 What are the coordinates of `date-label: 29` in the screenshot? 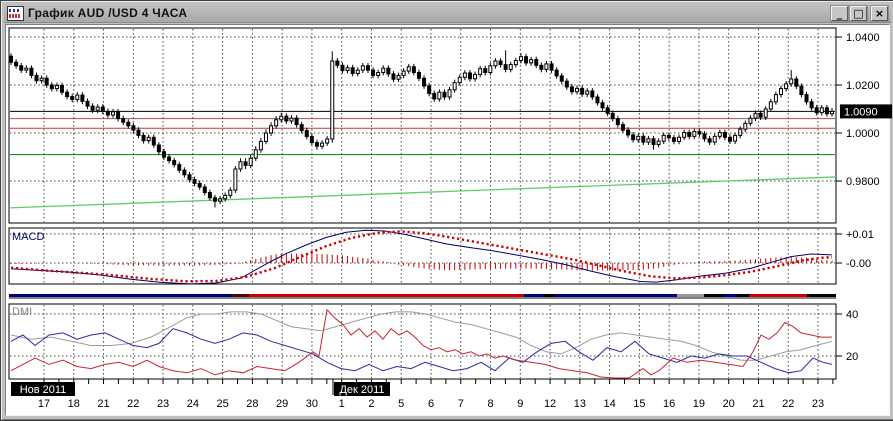 It's located at (282, 404).